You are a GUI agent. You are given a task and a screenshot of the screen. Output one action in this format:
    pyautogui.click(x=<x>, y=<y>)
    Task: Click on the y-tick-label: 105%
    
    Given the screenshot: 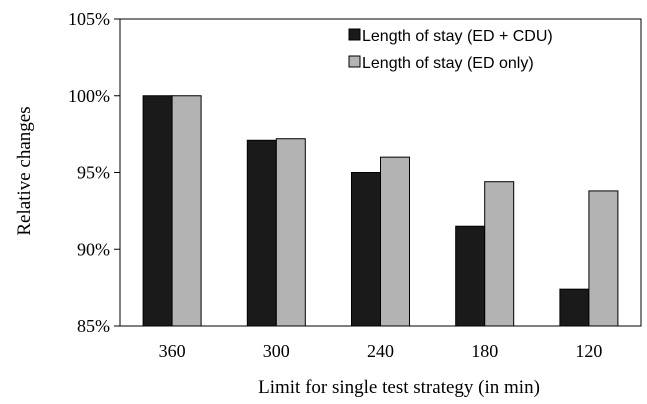 What is the action you would take?
    pyautogui.click(x=89, y=19)
    